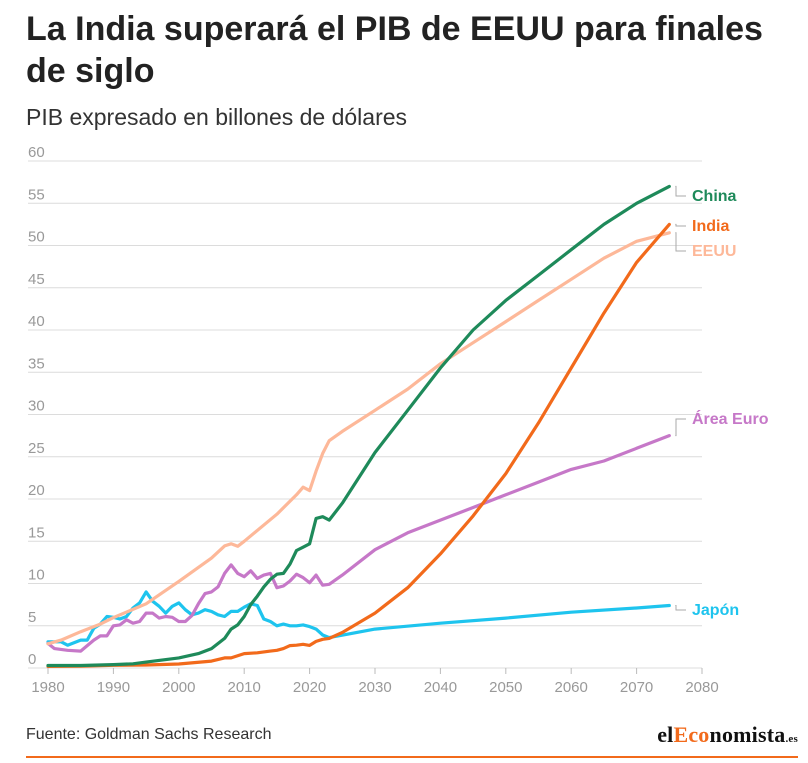 Image resolution: width=808 pixels, height=763 pixels. Describe the element at coordinates (36, 237) in the screenshot. I see `y-tick-label: 50` at that location.